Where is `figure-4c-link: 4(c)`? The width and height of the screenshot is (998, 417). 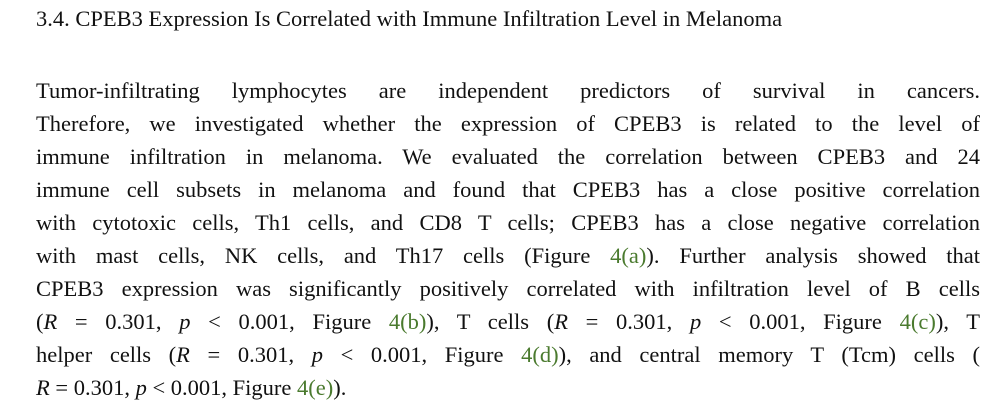 figure-4c-link: 4(c) is located at coordinates (917, 321).